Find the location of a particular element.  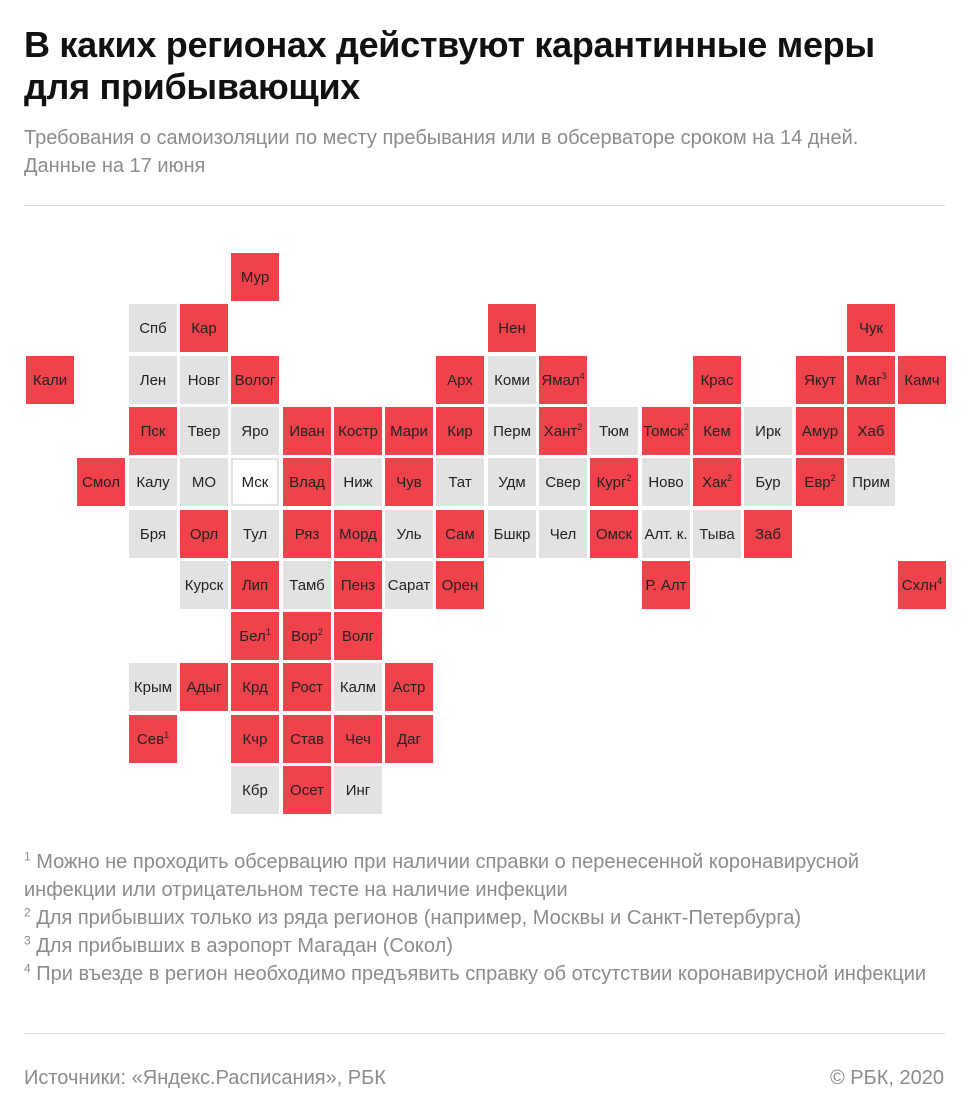

region-tile: Пск is located at coordinates (153, 431).